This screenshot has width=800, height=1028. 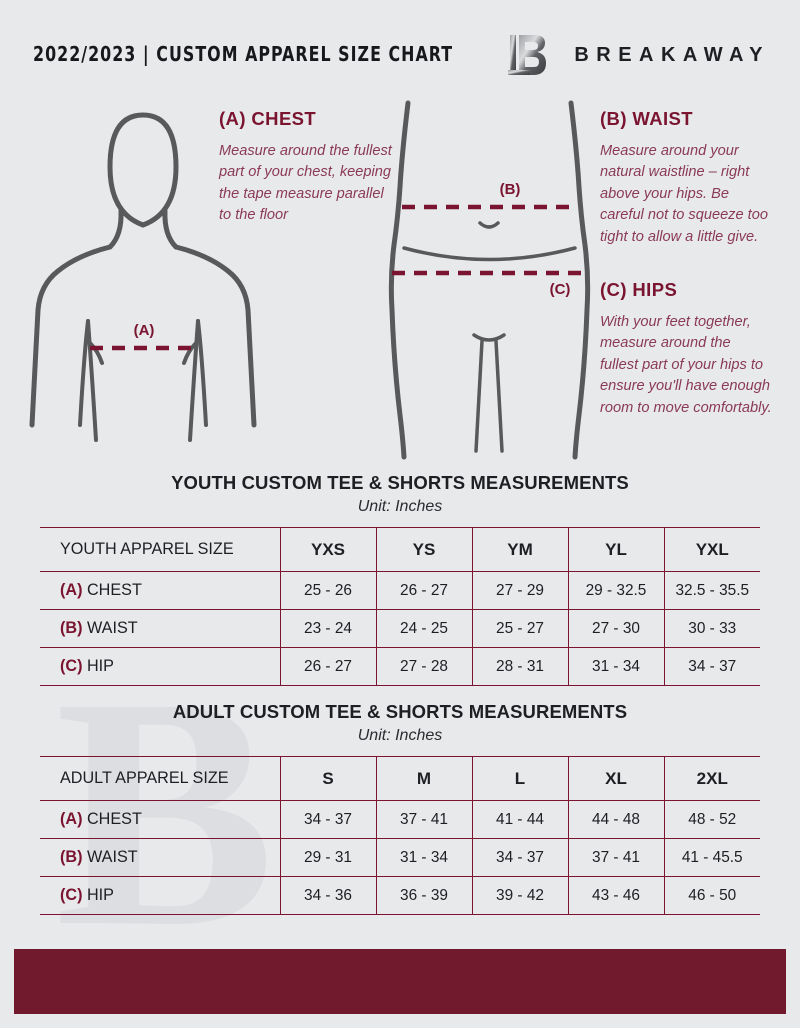 What do you see at coordinates (400, 482) in the screenshot?
I see `youth-table-title: YOUTH CUSTOM TEE & SHORTS MEASUREMENTS` at bounding box center [400, 482].